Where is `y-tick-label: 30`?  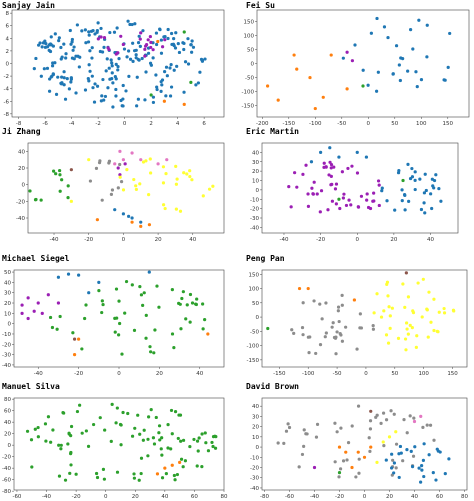 y-tick-label: 30 is located at coordinates (255, 417).